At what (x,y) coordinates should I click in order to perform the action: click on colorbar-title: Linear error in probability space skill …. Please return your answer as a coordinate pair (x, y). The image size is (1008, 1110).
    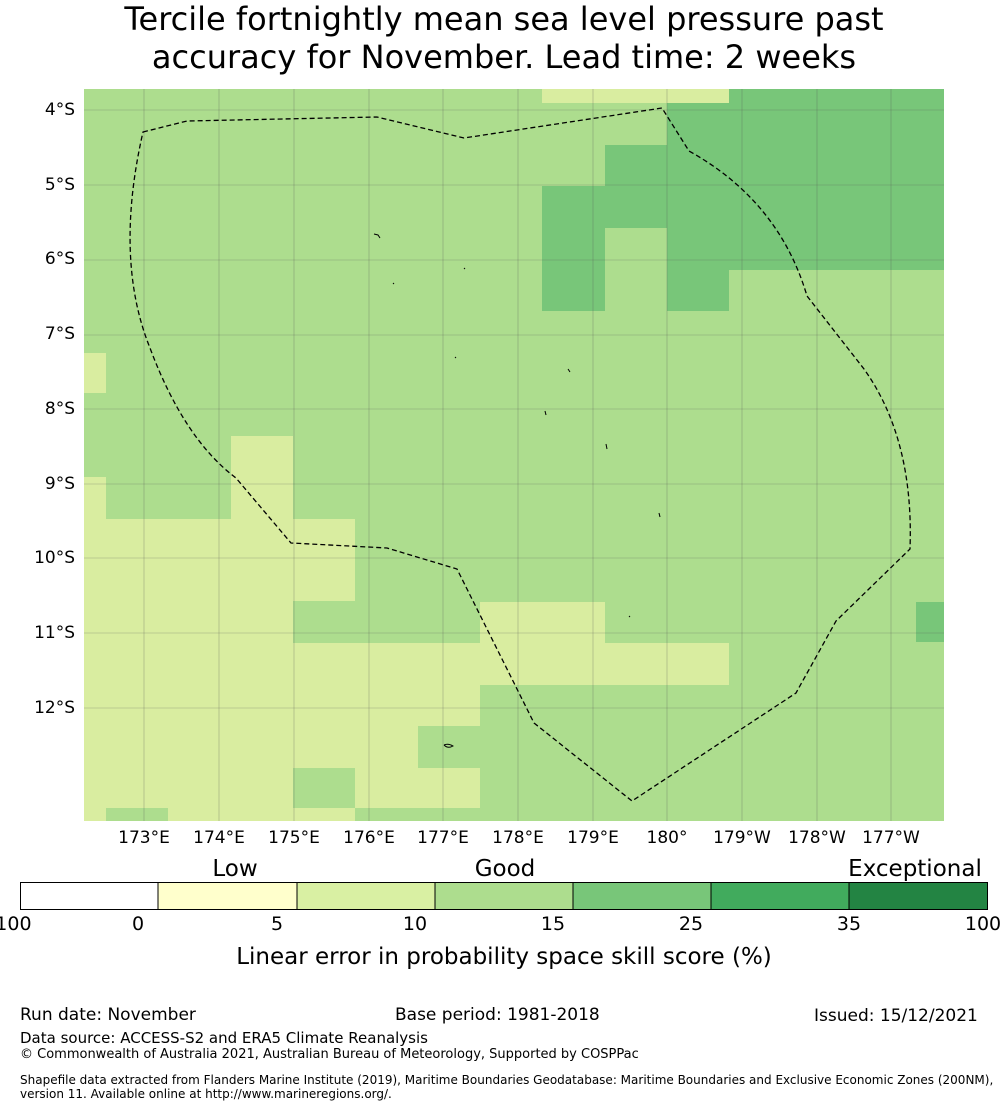
    Looking at the image, I should click on (504, 957).